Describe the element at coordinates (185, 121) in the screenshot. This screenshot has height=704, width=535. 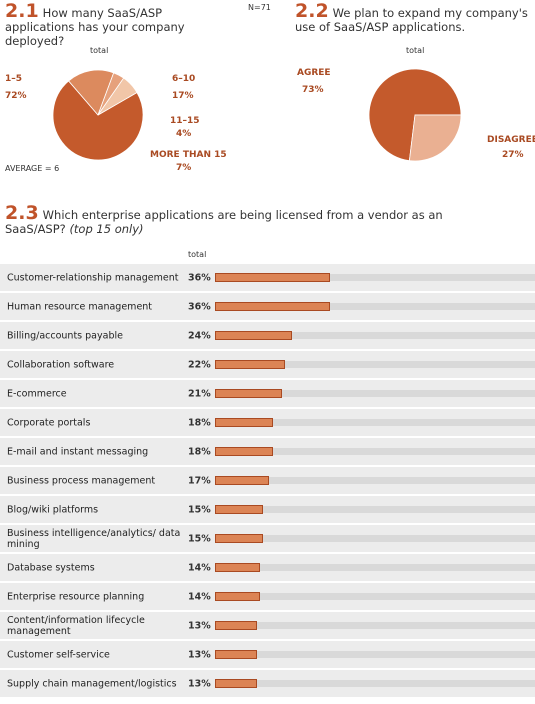
I see `slice-label: 11–15` at that location.